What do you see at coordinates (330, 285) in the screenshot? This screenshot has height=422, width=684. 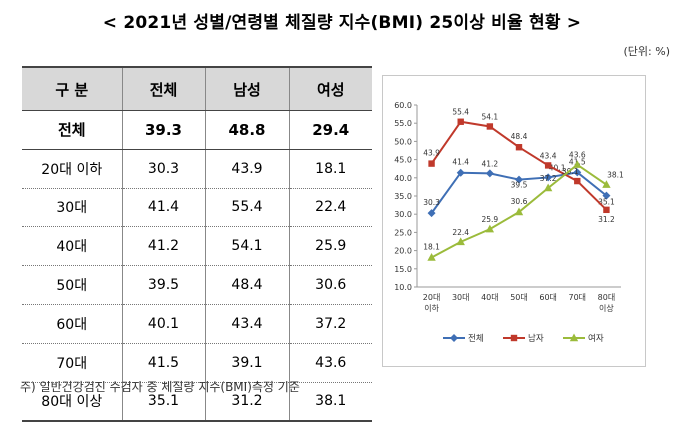 I see `cell-female: 30.6` at bounding box center [330, 285].